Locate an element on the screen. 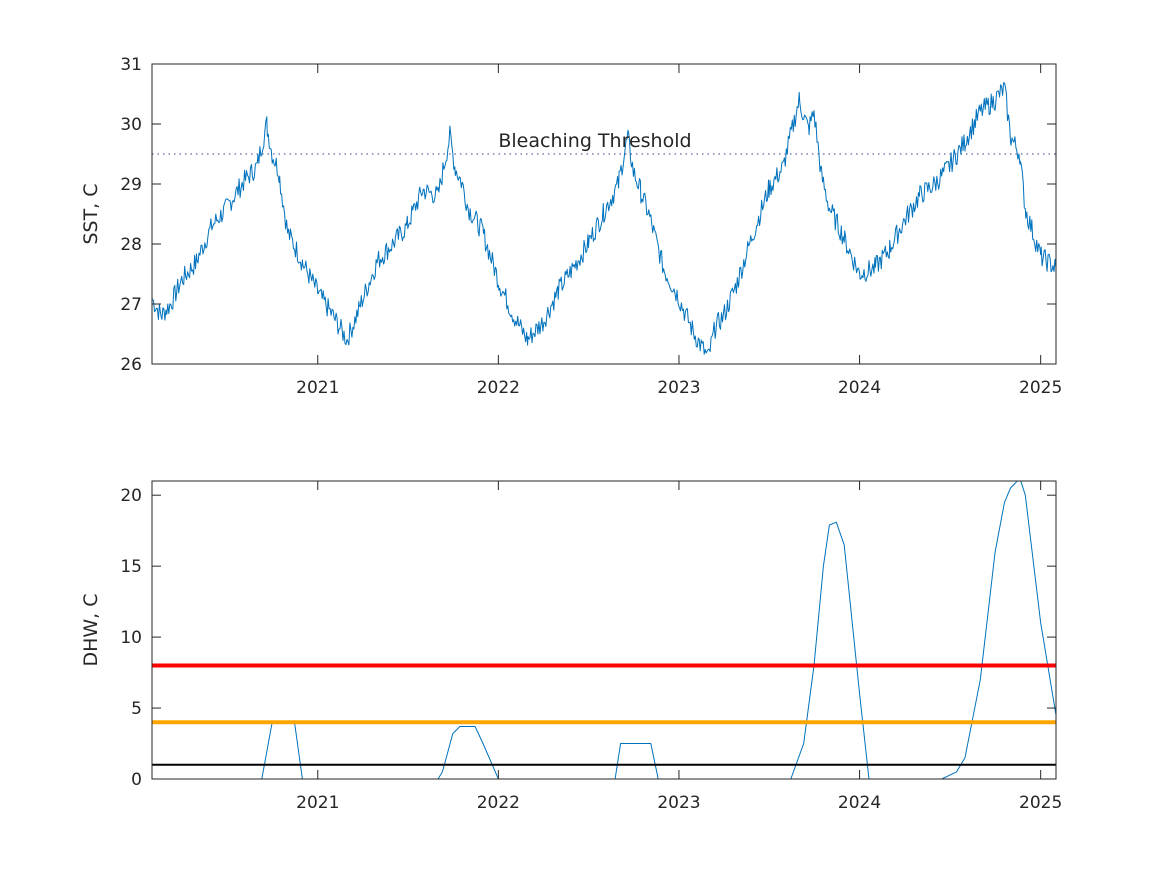 The image size is (1167, 875). y-tick-label: 15 is located at coordinates (131, 567).